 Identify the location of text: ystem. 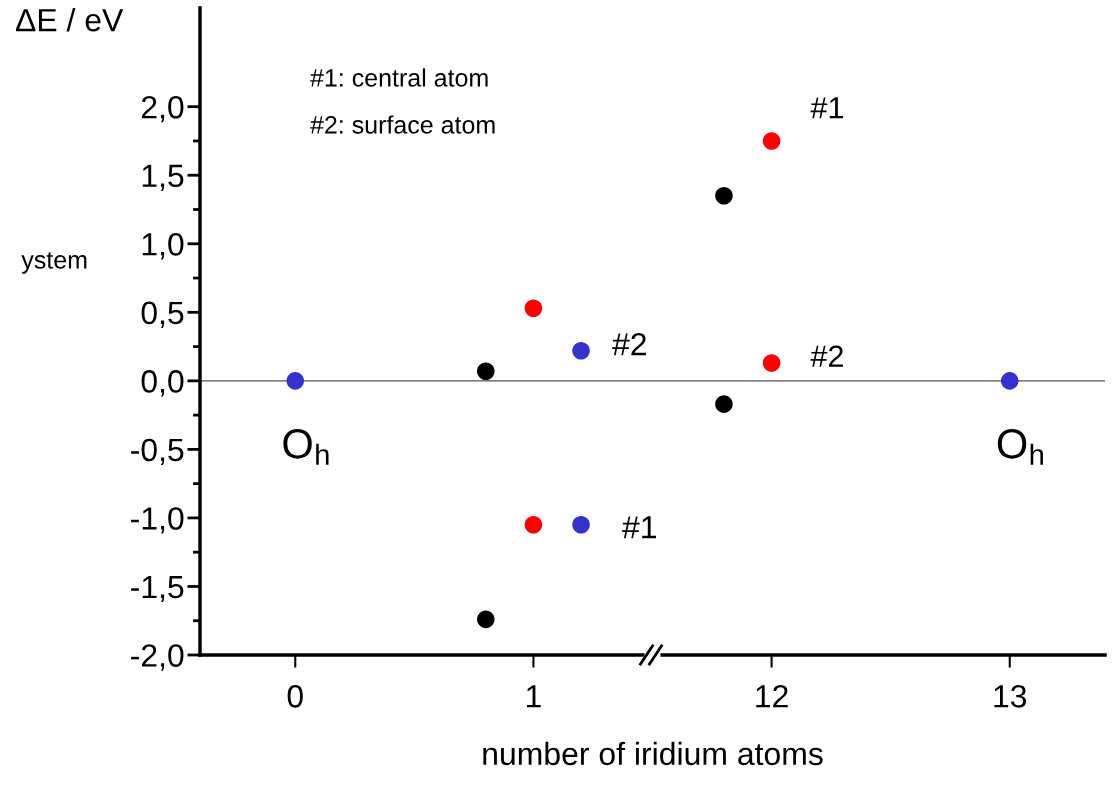
(54, 263).